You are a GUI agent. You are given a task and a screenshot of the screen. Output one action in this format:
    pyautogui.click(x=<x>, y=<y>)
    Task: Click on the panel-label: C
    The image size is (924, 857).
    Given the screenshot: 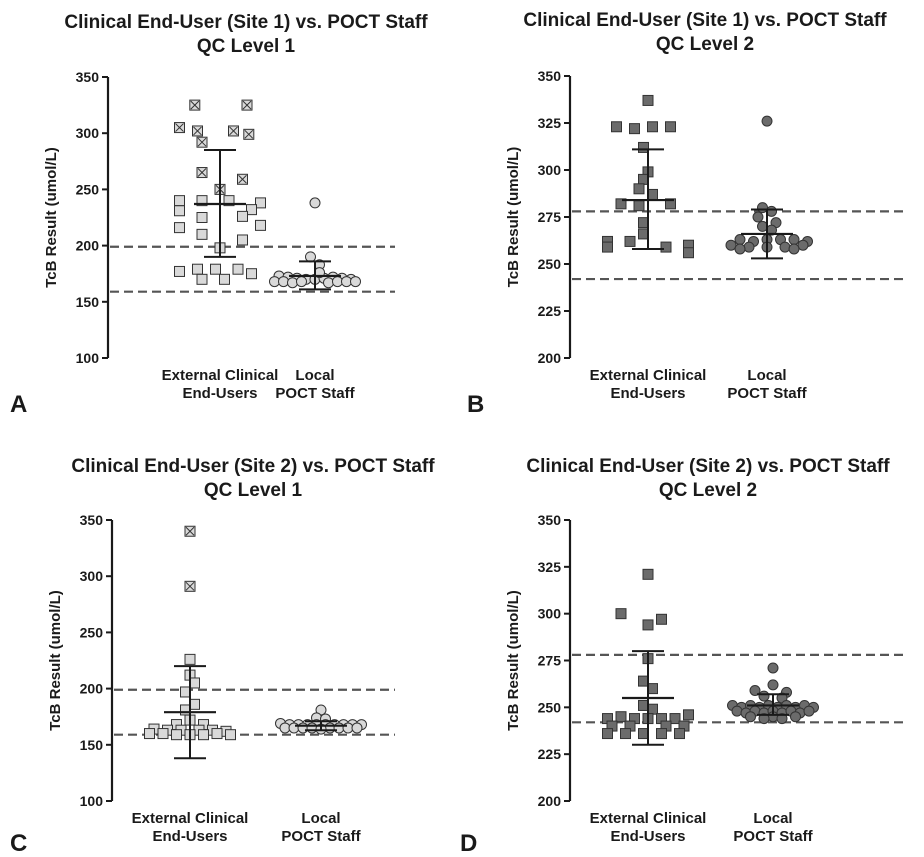 What is the action you would take?
    pyautogui.click(x=18, y=843)
    